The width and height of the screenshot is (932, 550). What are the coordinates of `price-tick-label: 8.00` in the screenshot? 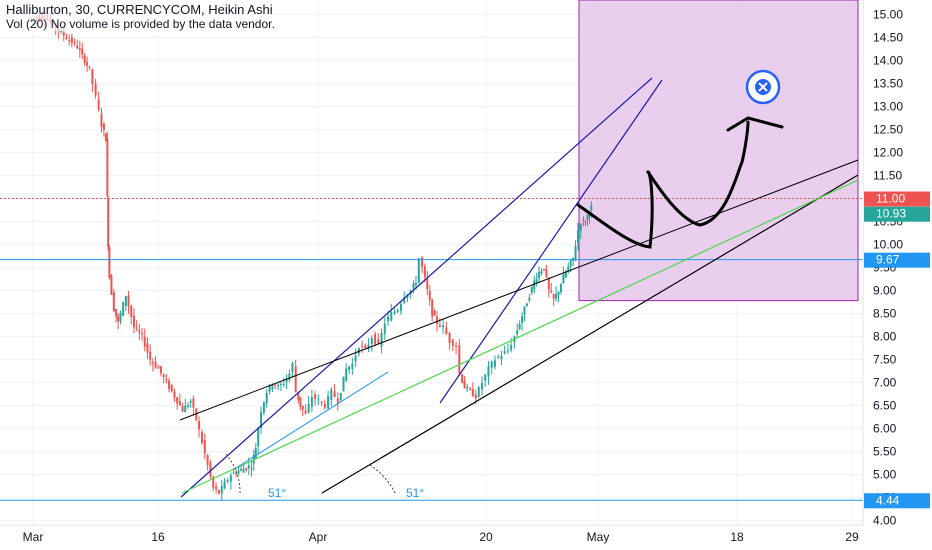 It's located at (885, 337).